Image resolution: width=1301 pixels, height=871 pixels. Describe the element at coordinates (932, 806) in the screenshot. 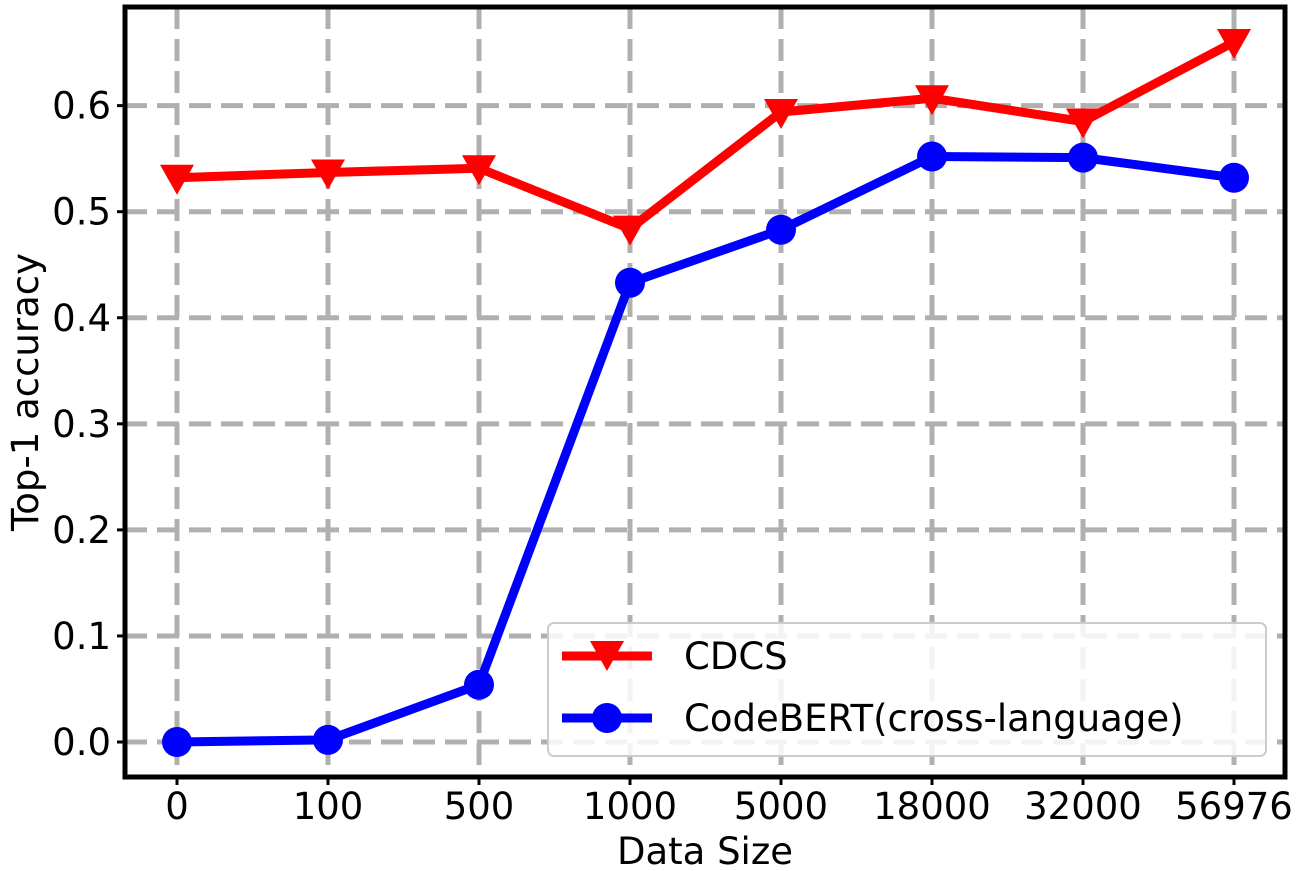

I see `x-tick-label: 18000` at that location.